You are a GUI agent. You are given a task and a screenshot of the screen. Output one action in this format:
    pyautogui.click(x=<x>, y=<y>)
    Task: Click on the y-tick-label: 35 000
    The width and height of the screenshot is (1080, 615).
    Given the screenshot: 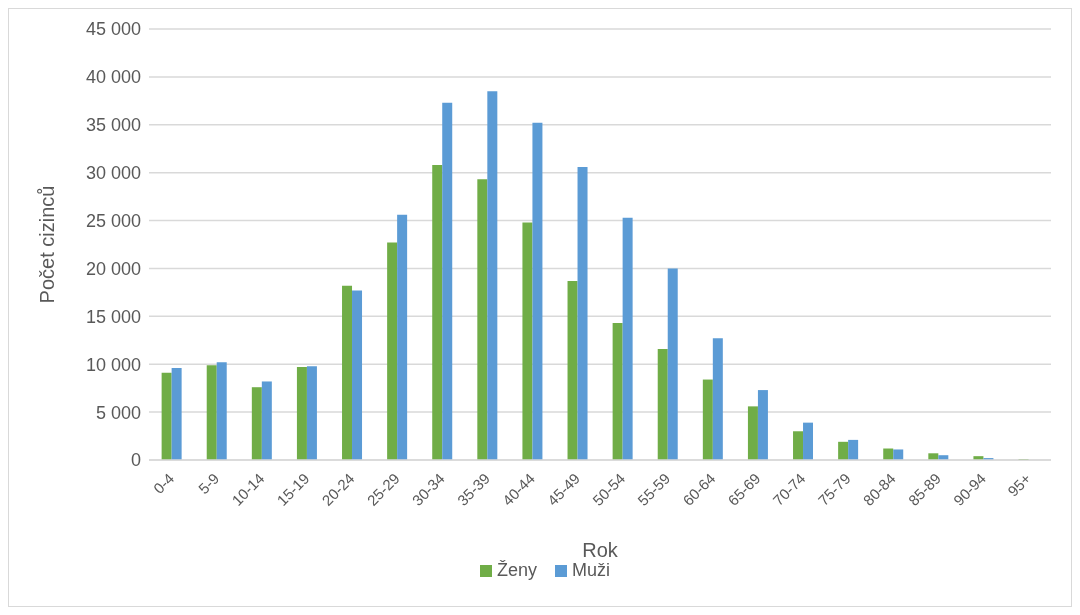 What is the action you would take?
    pyautogui.click(x=113, y=125)
    